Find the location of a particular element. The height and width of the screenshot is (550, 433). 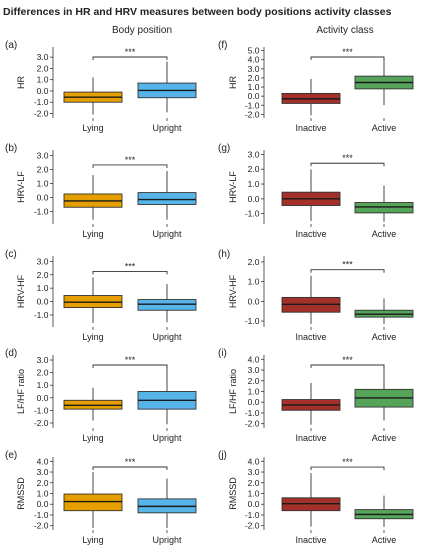

panel-label: (d) is located at coordinates (11, 353).